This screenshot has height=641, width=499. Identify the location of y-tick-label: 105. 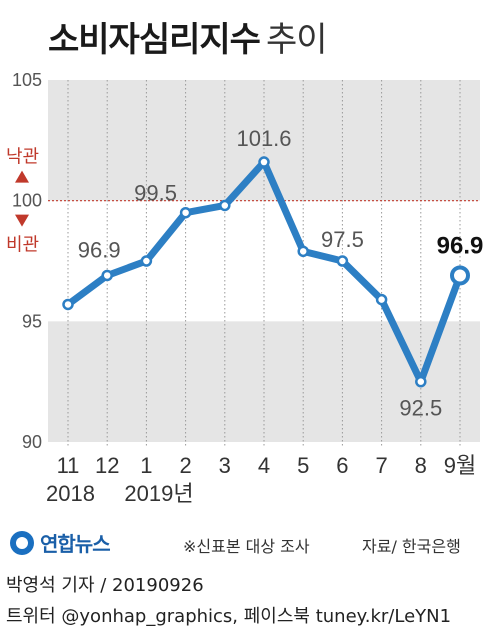
(27, 80).